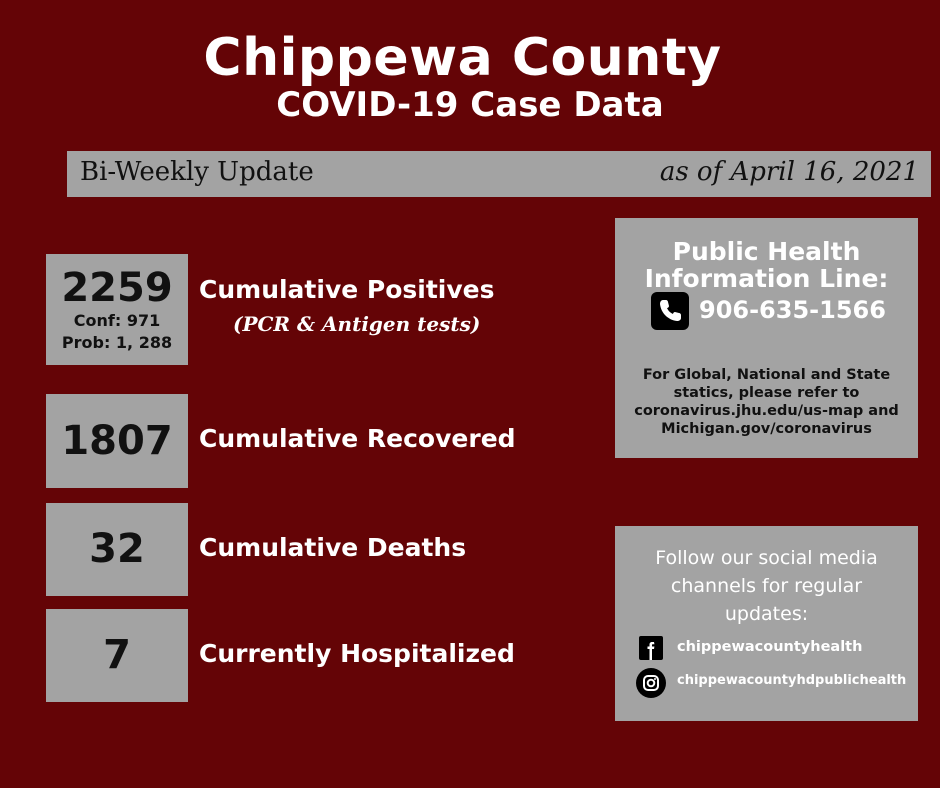 Image resolution: width=940 pixels, height=788 pixels. I want to click on stat-note: (PCR & Antigen tests), so click(357, 324).